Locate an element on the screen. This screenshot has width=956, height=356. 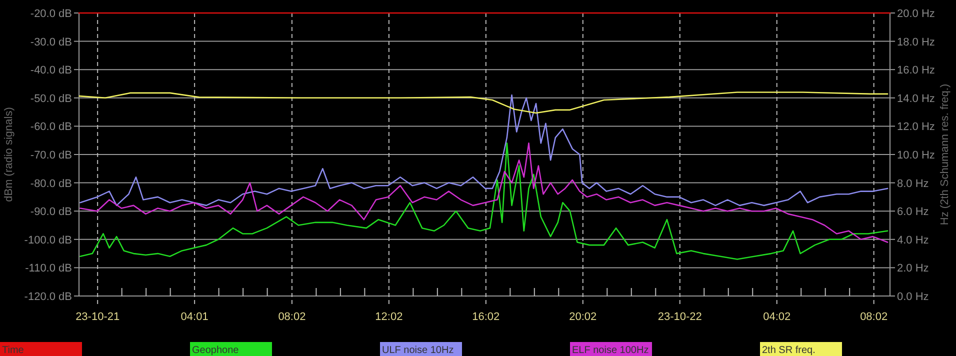
y-tick-label: -100.0 dB is located at coordinates (48, 240).